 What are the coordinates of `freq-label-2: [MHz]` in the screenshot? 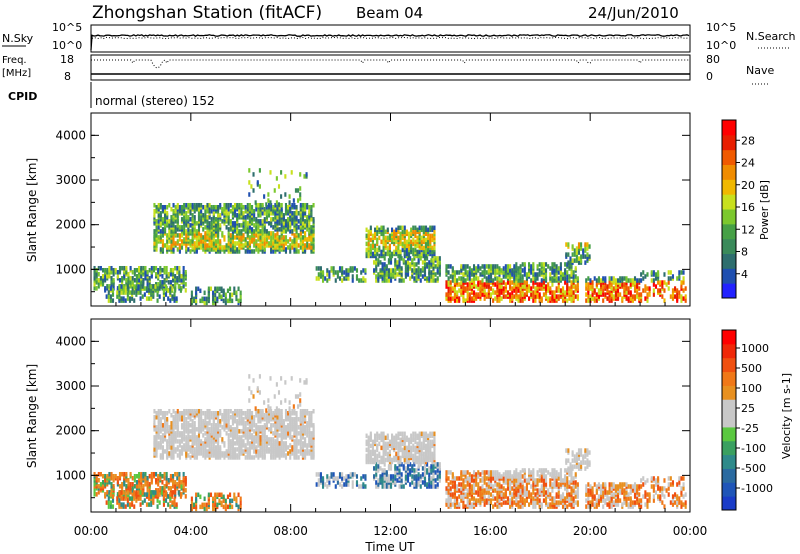 It's located at (16, 73).